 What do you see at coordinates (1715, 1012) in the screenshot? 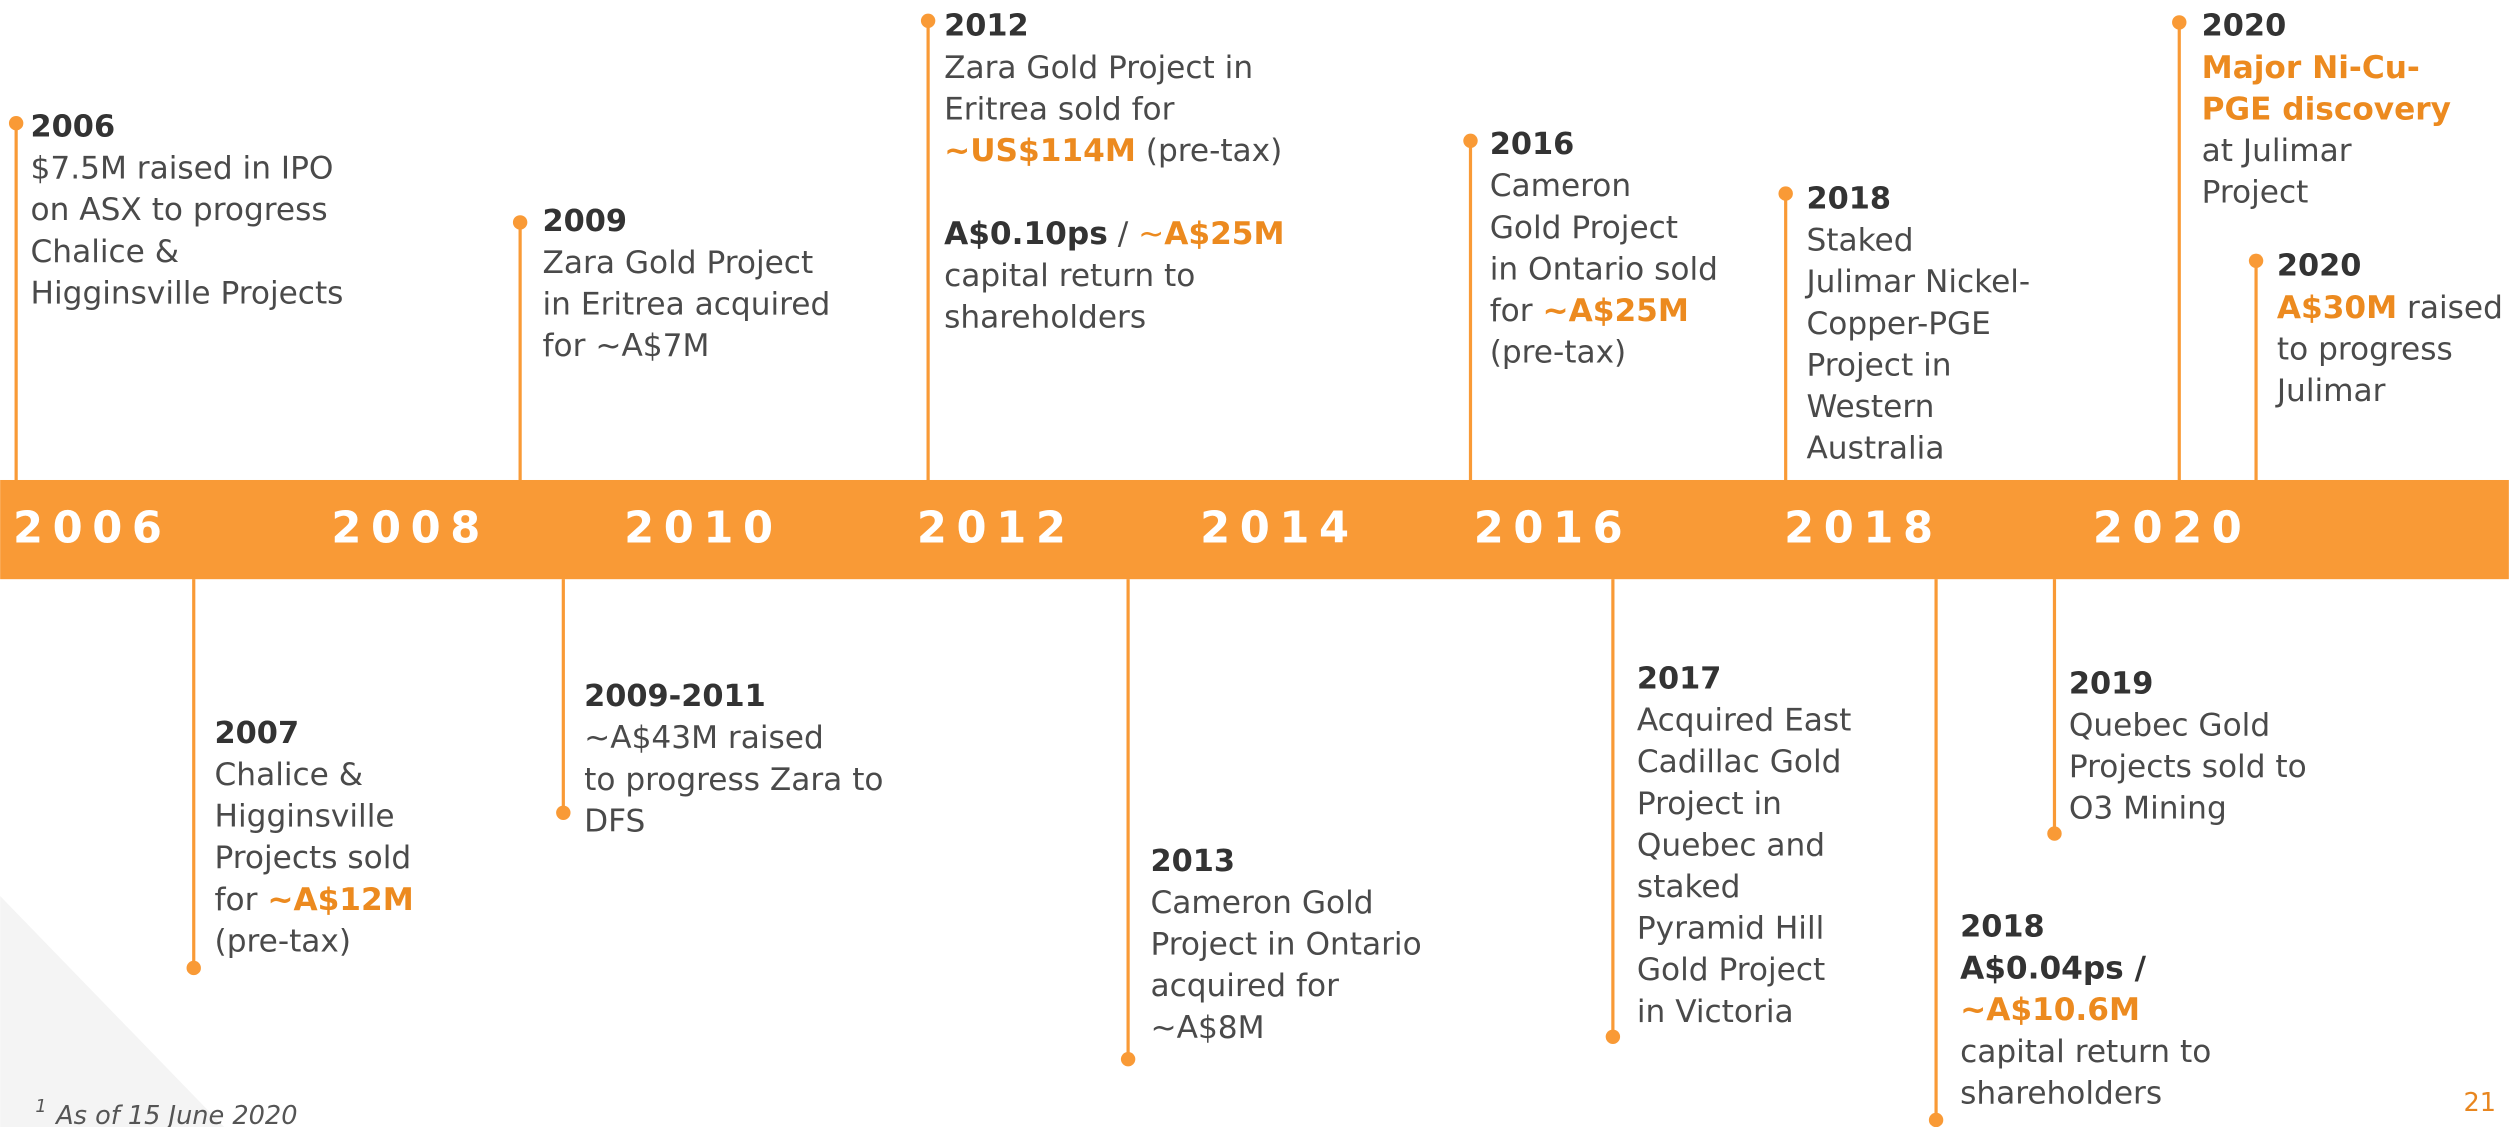
I see `event-text: in Victoria` at bounding box center [1715, 1012].